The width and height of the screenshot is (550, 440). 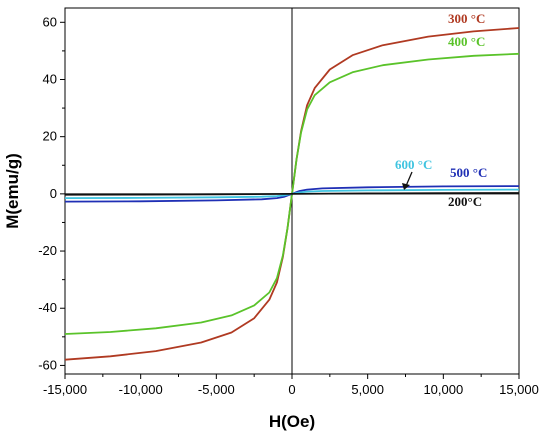 I want to click on series-label: 400 °C, so click(x=466, y=41).